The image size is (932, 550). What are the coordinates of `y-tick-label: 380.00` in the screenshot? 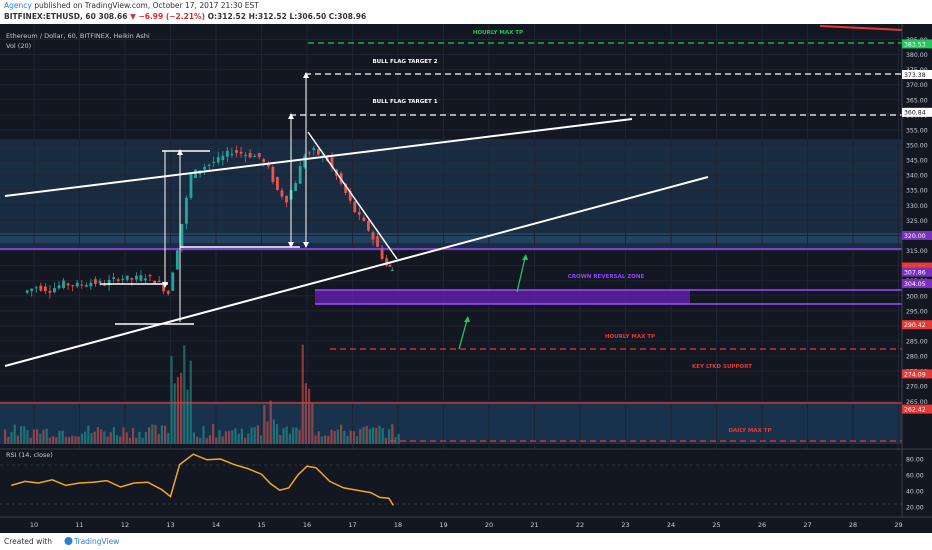 It's located at (917, 55).